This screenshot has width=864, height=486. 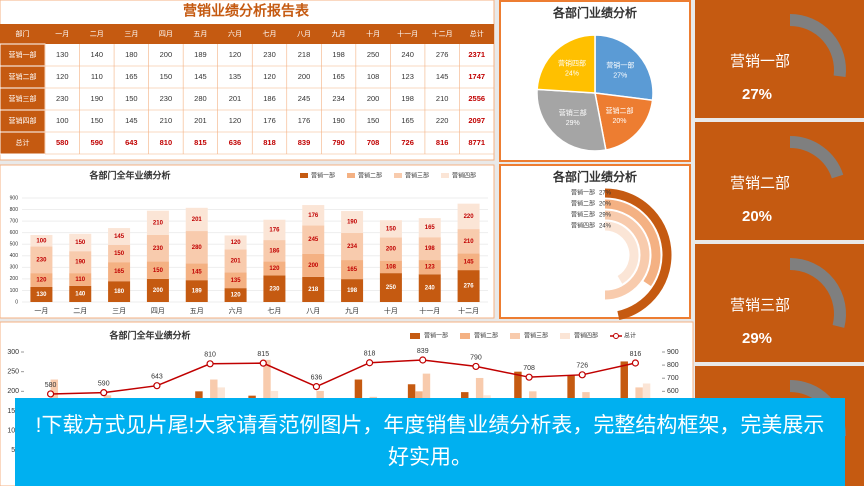 I want to click on y-tick-label: 400, so click(x=14, y=256).